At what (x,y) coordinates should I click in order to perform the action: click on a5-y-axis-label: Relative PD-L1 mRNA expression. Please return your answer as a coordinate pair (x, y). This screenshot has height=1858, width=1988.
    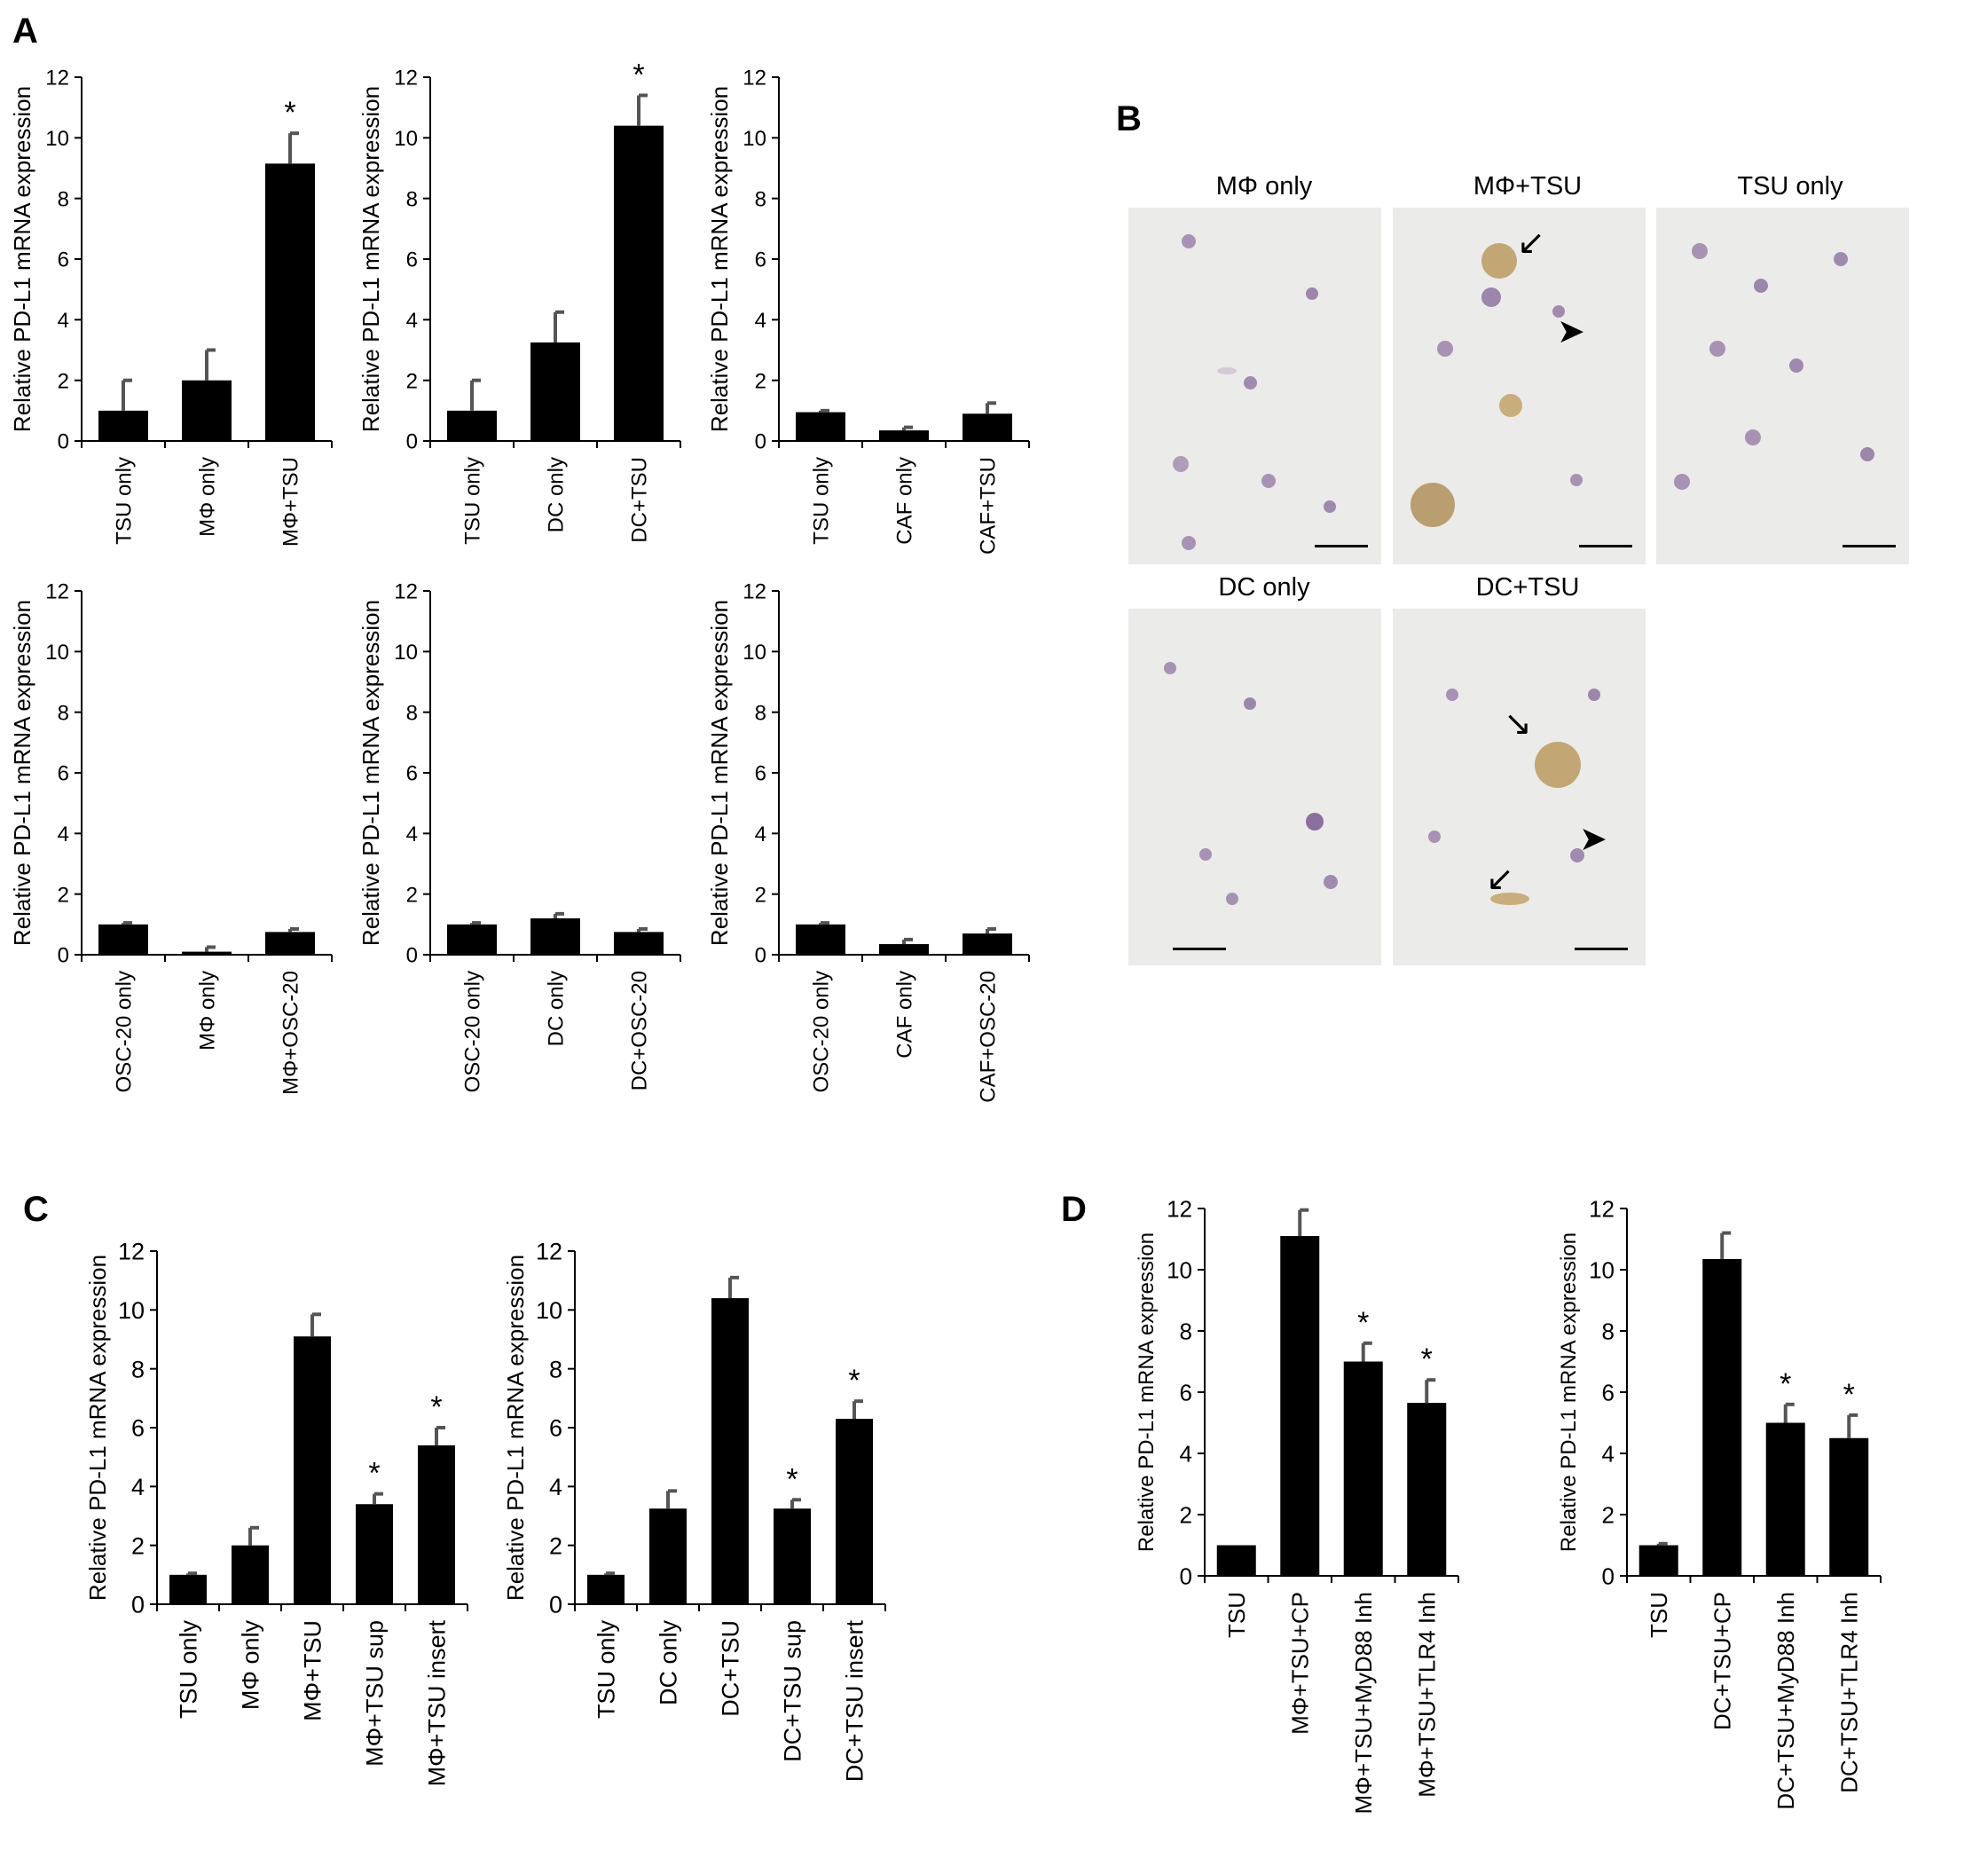
    Looking at the image, I should click on (371, 773).